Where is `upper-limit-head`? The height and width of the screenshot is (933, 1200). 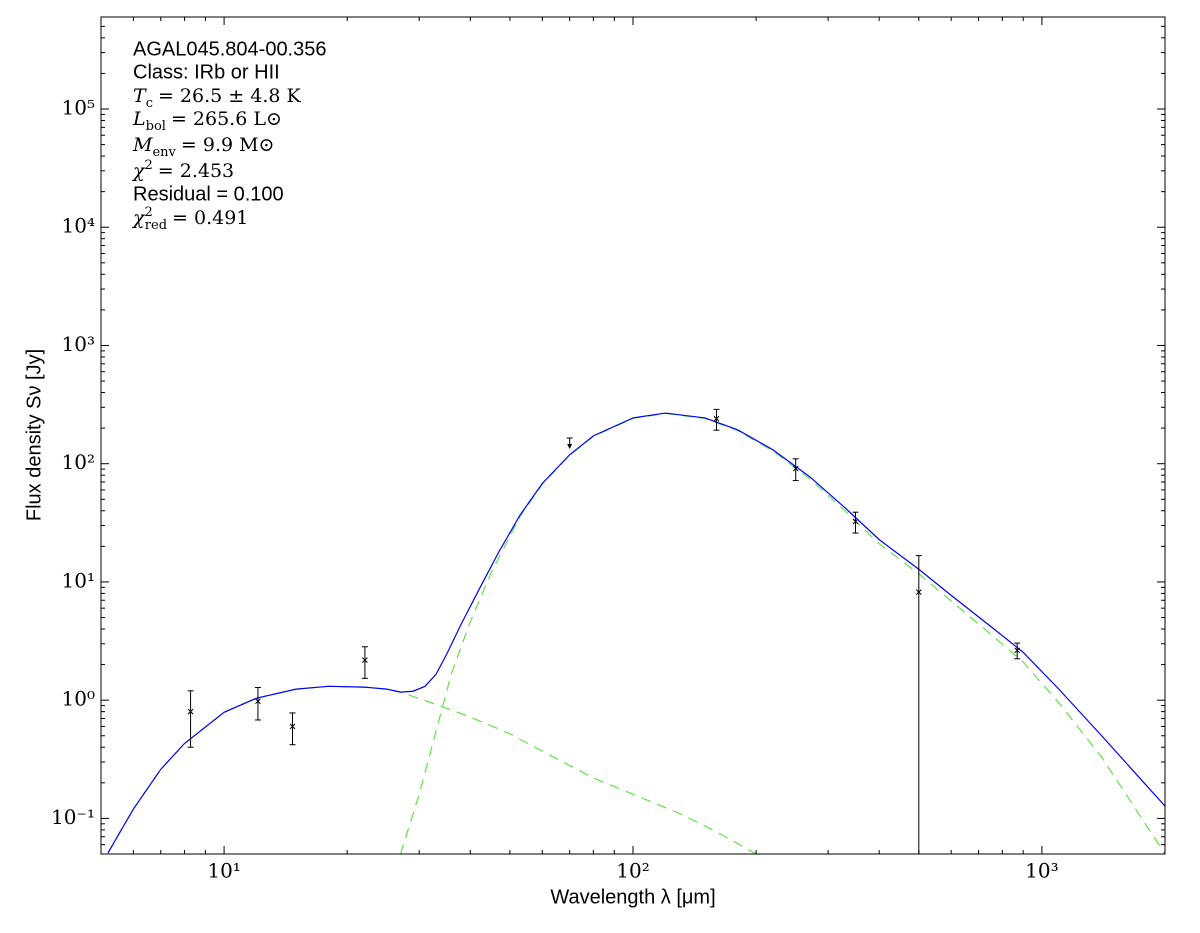 upper-limit-head is located at coordinates (570, 446).